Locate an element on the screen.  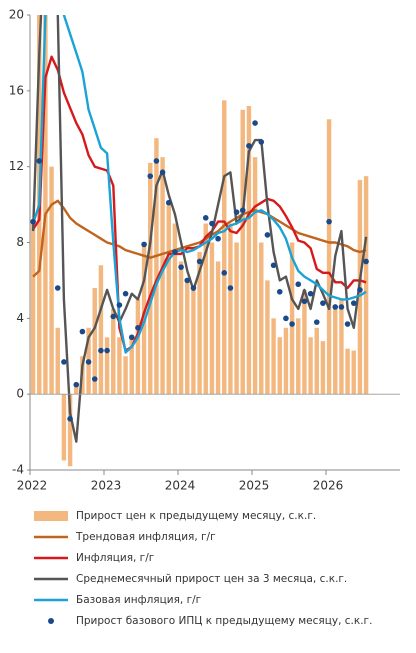
legend-label: Трендовая инфляция, г/г is located at coordinates (145, 537).